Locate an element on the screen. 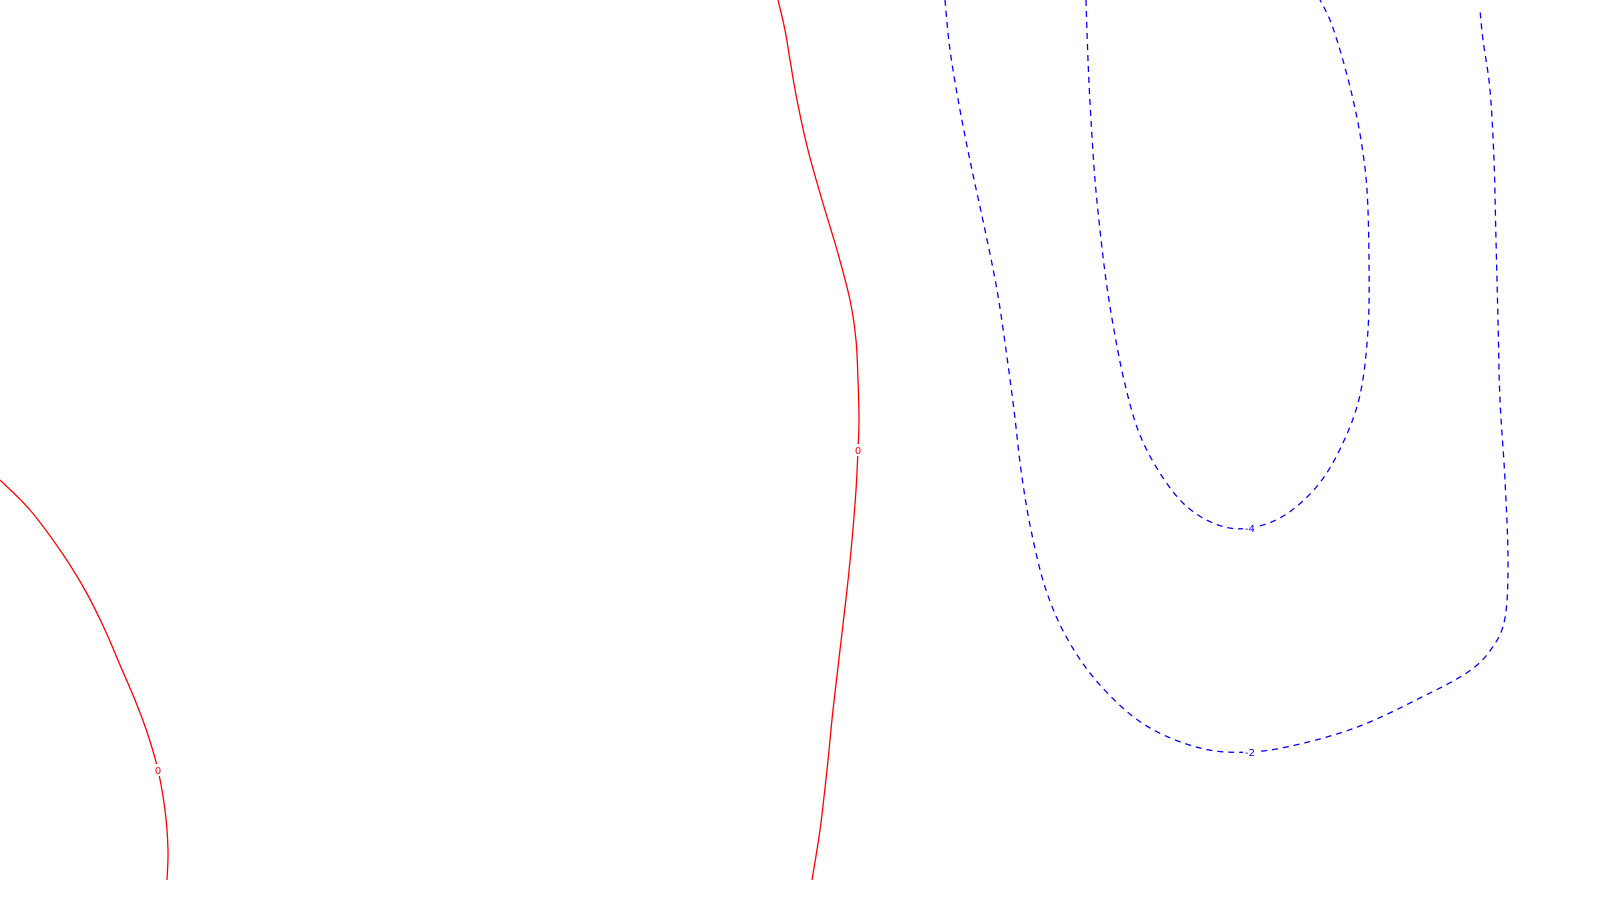 Image resolution: width=1600 pixels, height=900 pixels. contour-label-bg-center-zero is located at coordinates (858, 450).